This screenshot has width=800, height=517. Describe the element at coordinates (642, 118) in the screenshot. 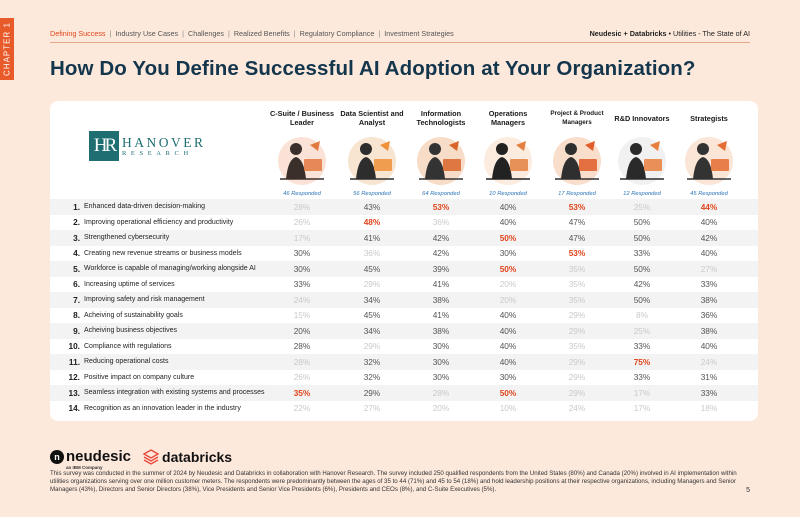

I see `column-label: R&D Innovators` at that location.